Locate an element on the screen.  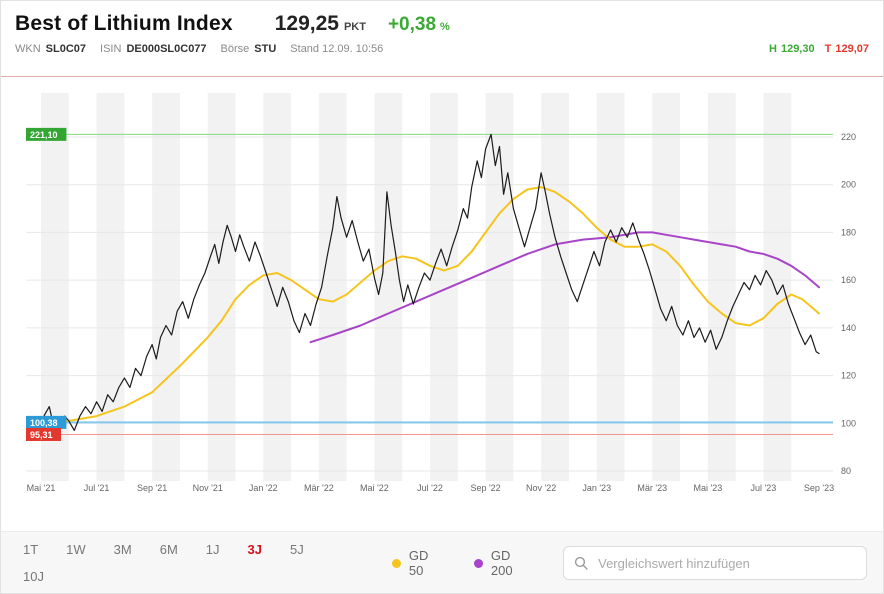
legend-gd-200: GD 200 is located at coordinates (504, 563).